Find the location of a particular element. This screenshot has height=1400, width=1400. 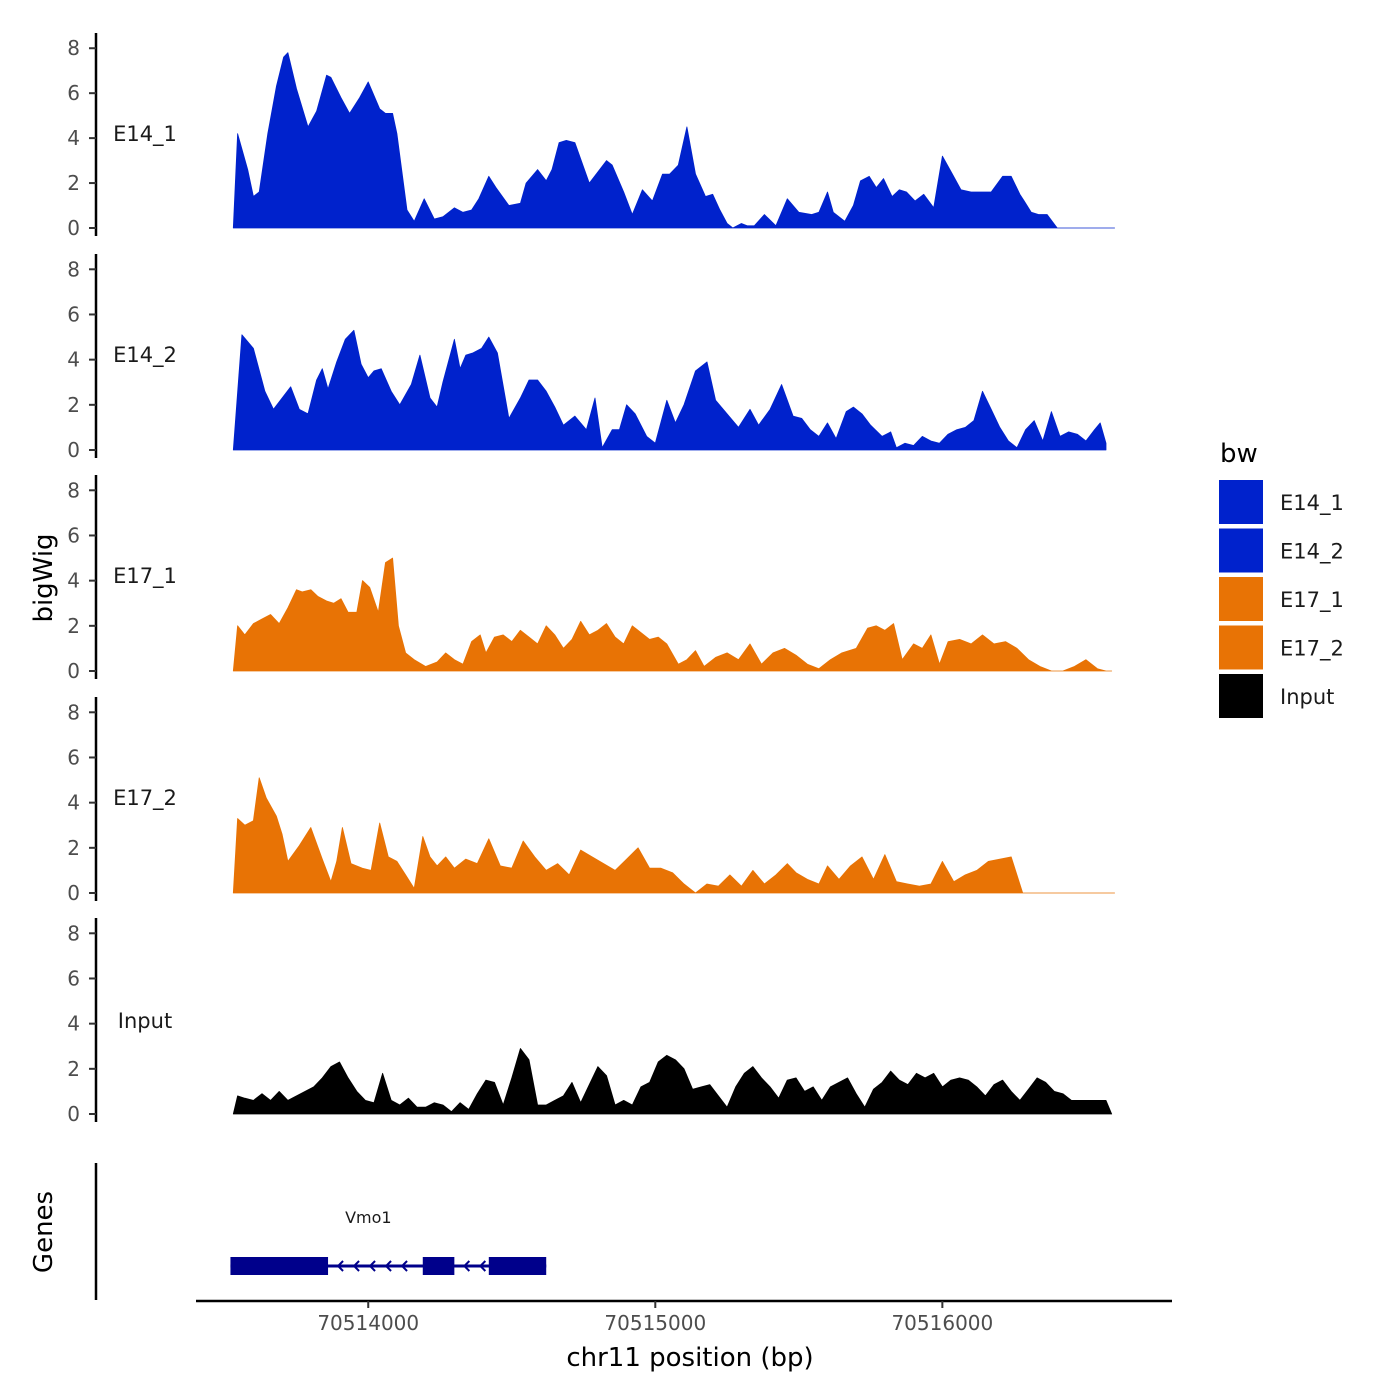

legend-label-E14_2: E14_2 is located at coordinates (1312, 552).